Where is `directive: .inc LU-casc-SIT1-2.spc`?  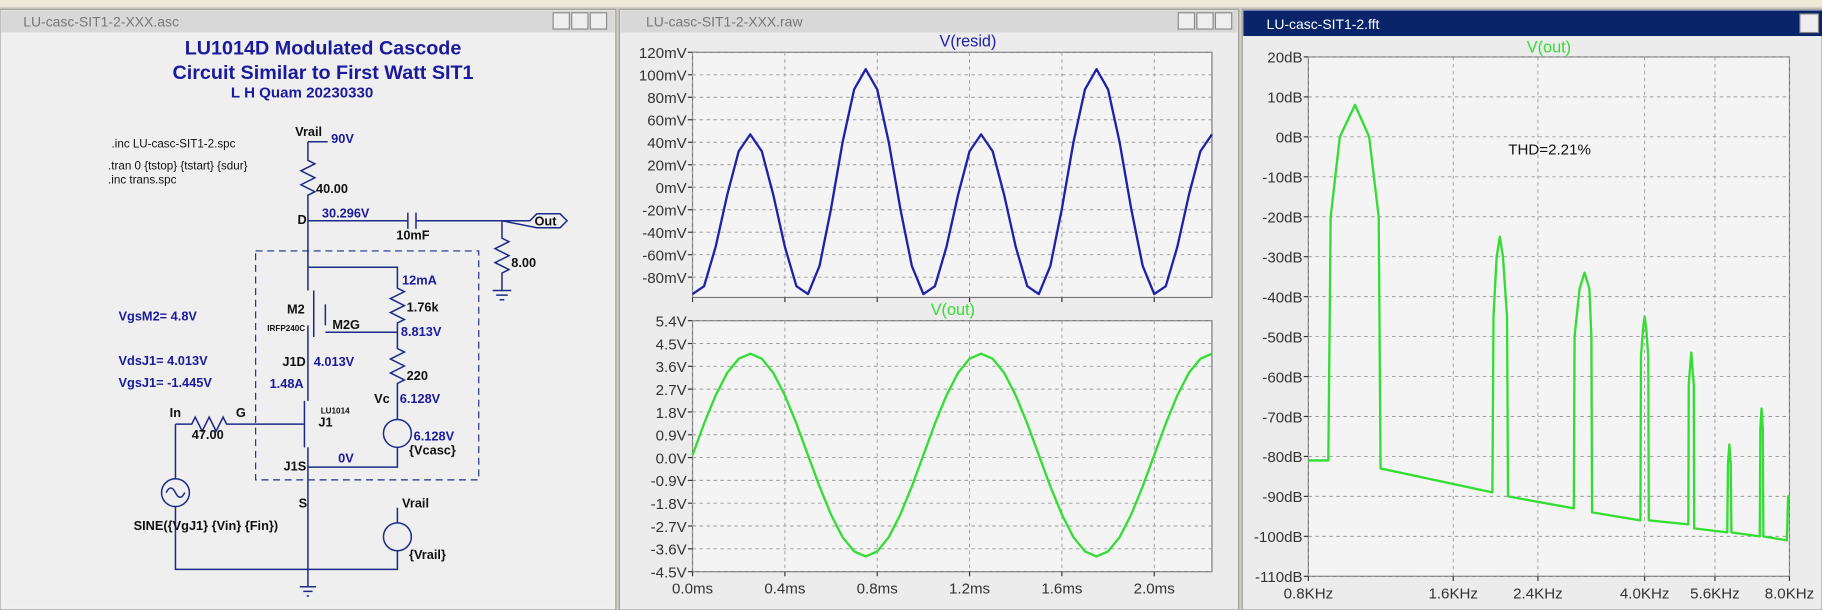 directive: .inc LU-casc-SIT1-2.spc is located at coordinates (174, 144).